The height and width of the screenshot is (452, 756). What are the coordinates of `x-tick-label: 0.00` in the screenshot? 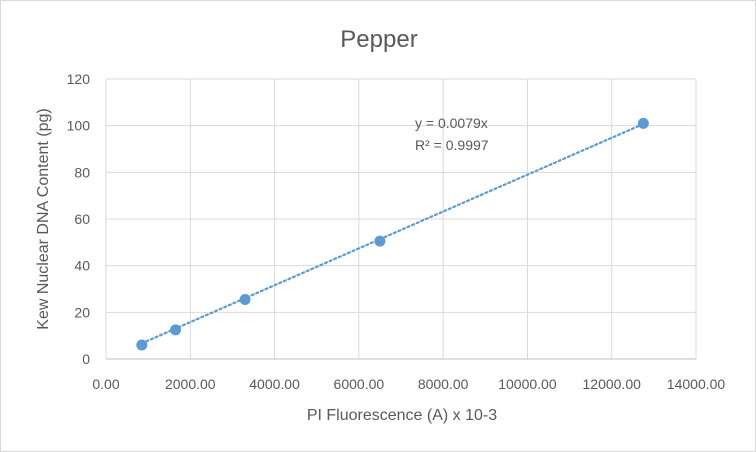 It's located at (105, 384).